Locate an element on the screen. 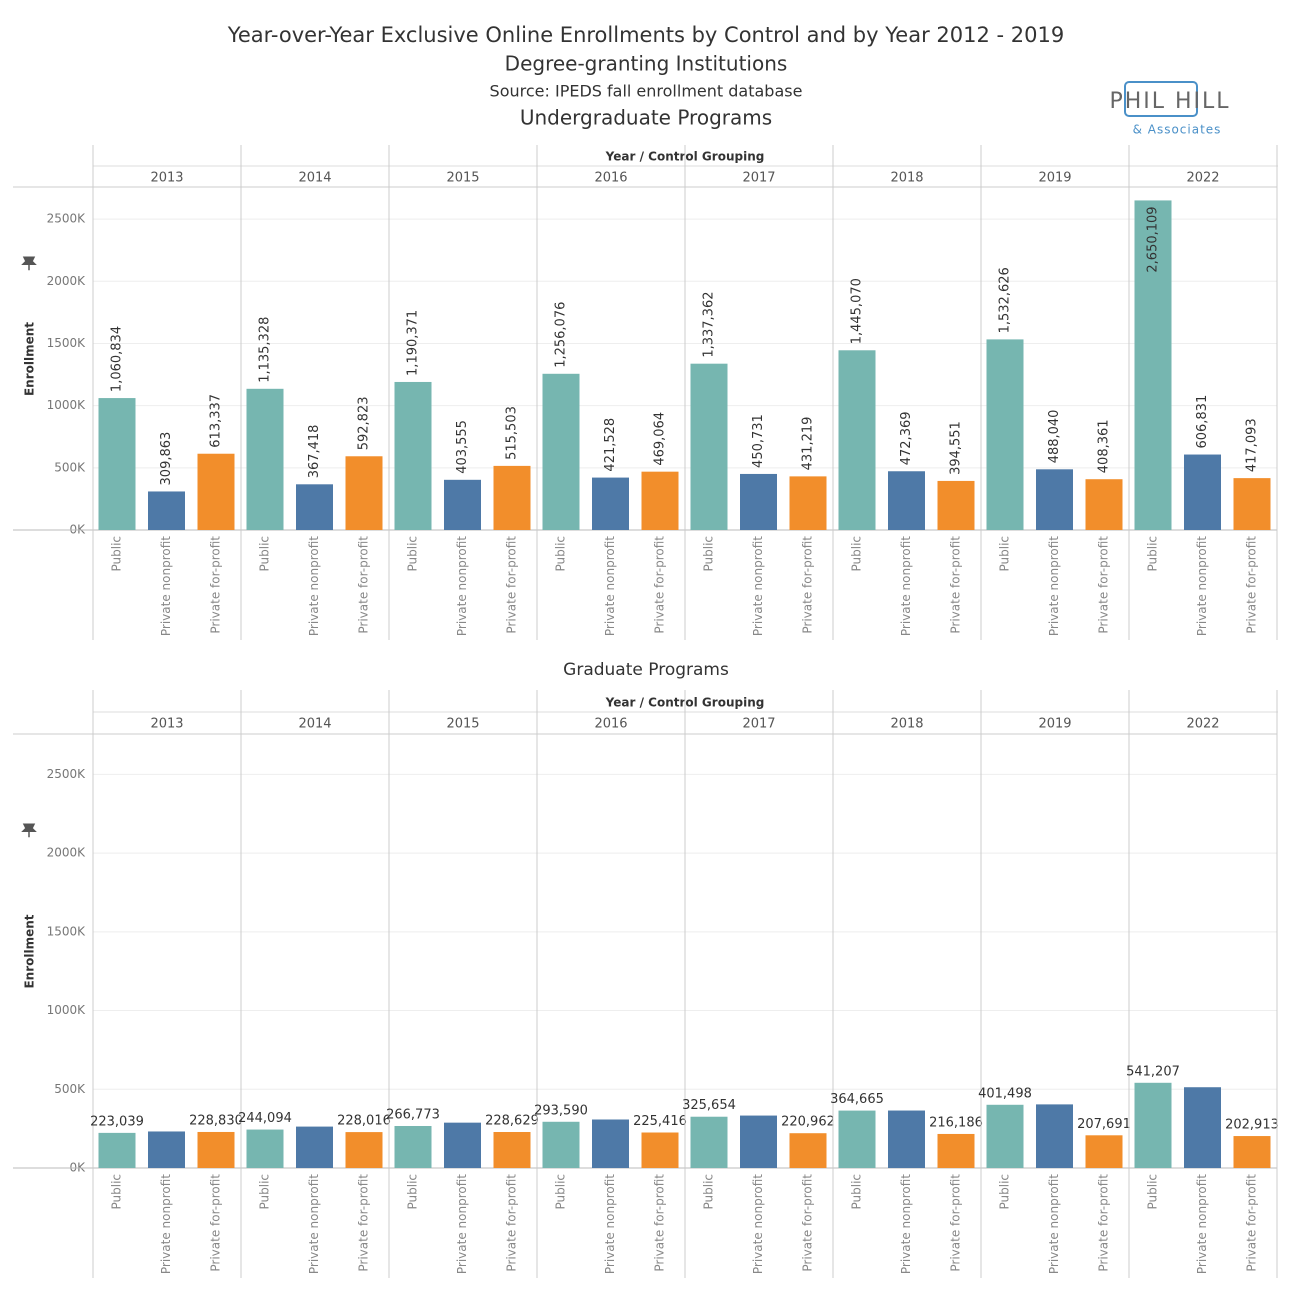 Image resolution: width=1292 pixels, height=1292 pixels. value-label: 223,039 is located at coordinates (117, 1121).